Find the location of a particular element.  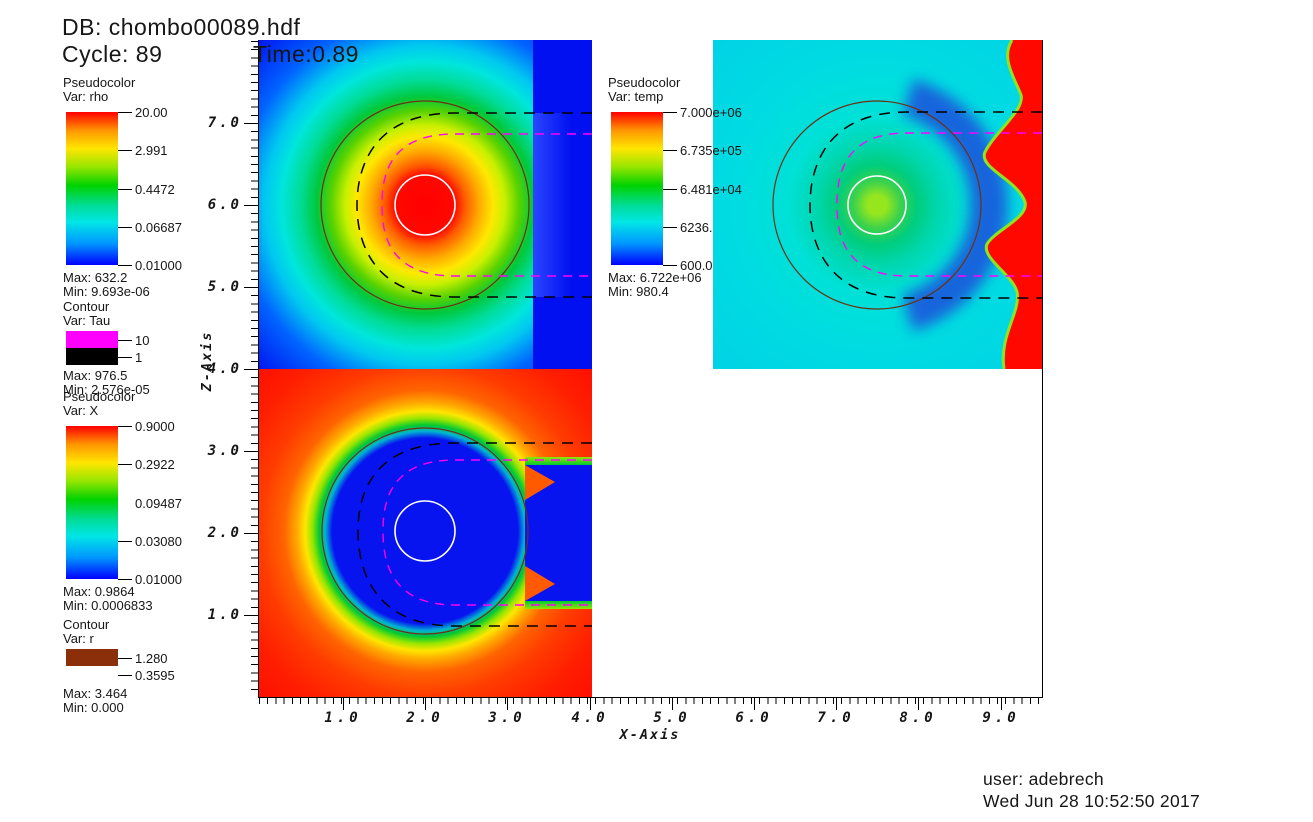

frame-right-line is located at coordinates (1042, 369).